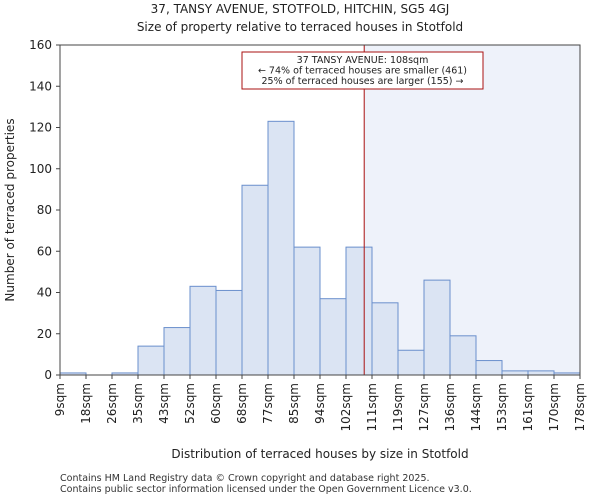  I want to click on x-tick-label: 26sqm, so click(112, 403).